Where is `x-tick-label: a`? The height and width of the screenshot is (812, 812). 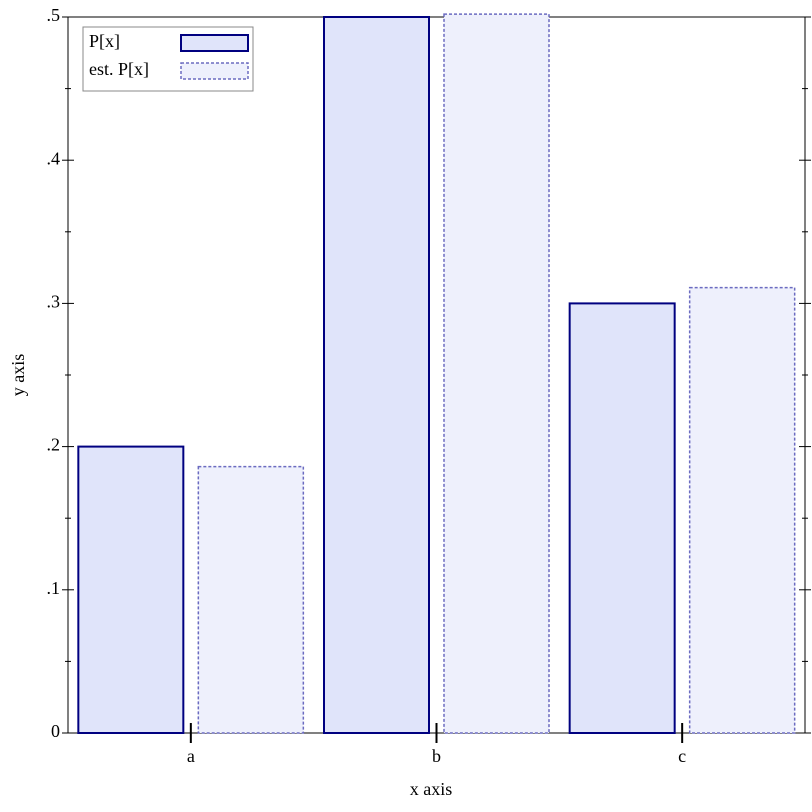 x-tick-label: a is located at coordinates (191, 756).